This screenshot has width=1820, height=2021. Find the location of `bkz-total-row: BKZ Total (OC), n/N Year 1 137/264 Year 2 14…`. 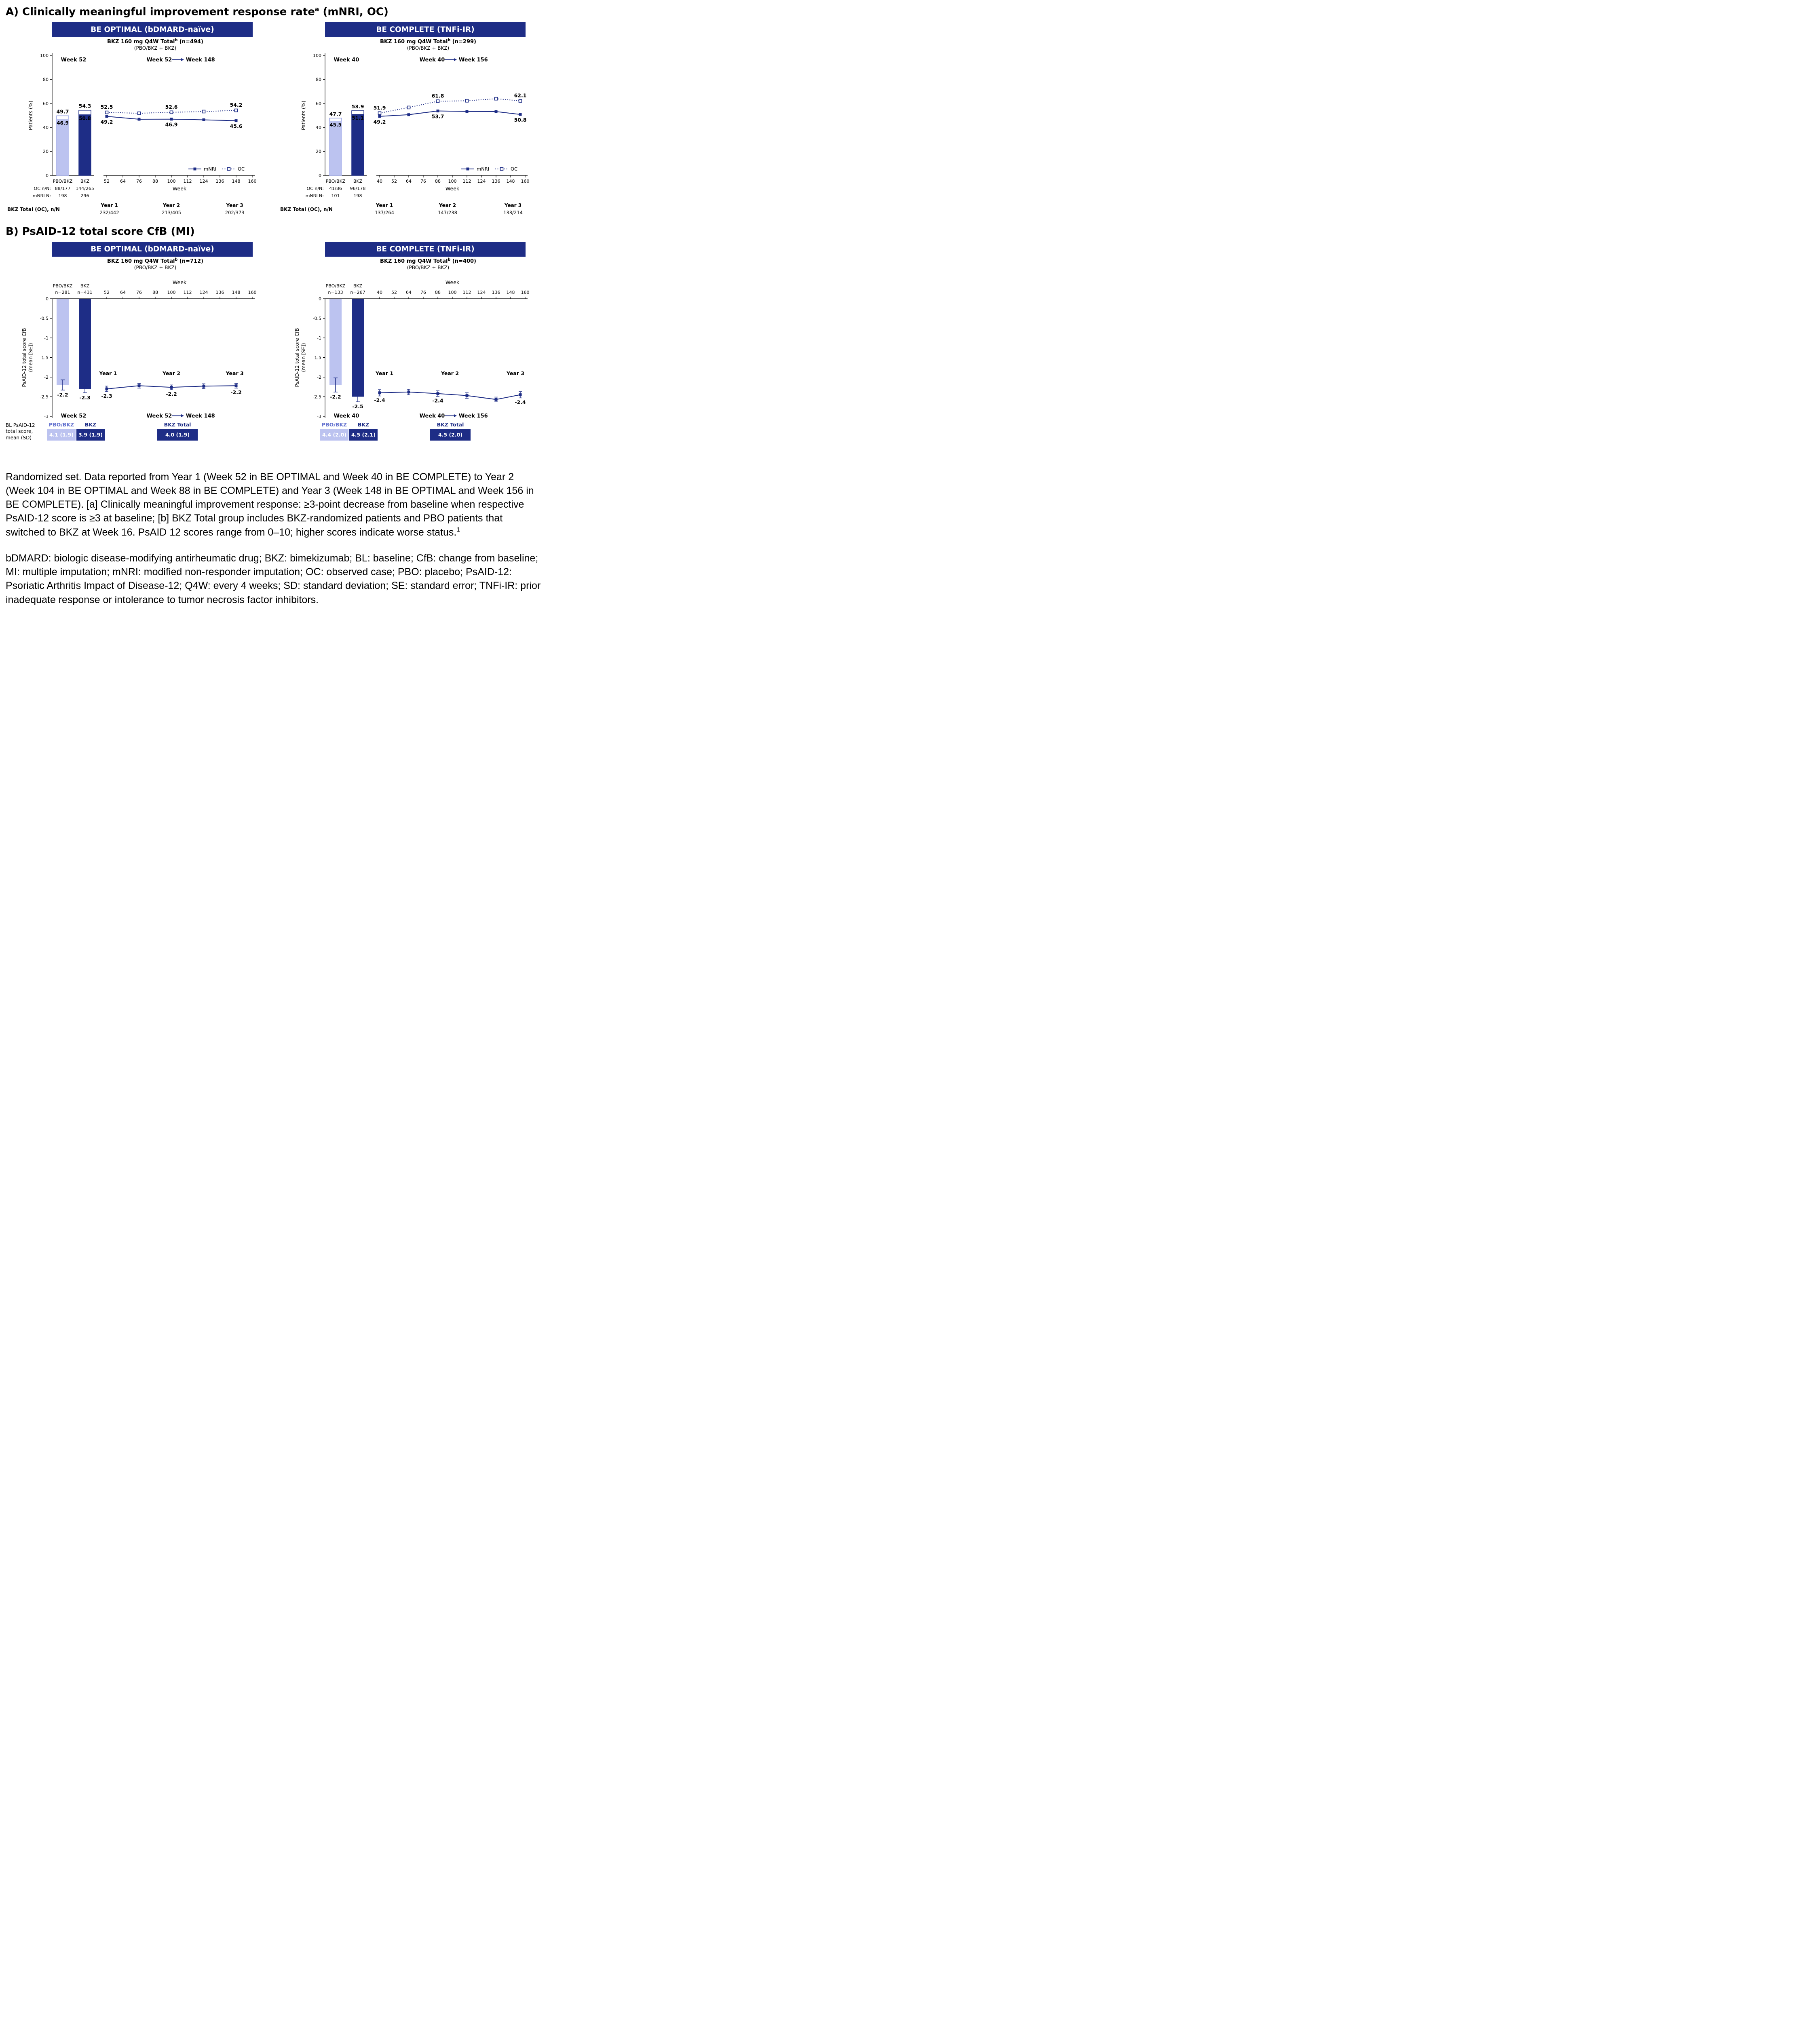

bkz-total-row: BKZ Total (OC), n/N Year 1 137/264 Year 2 14… is located at coordinates (401, 209).